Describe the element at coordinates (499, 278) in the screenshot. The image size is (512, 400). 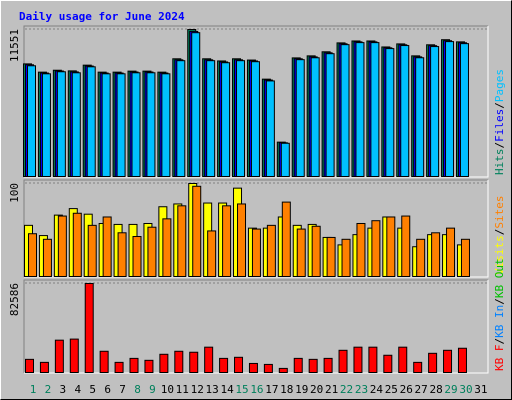
I see `legend-entry: KB Out` at that location.